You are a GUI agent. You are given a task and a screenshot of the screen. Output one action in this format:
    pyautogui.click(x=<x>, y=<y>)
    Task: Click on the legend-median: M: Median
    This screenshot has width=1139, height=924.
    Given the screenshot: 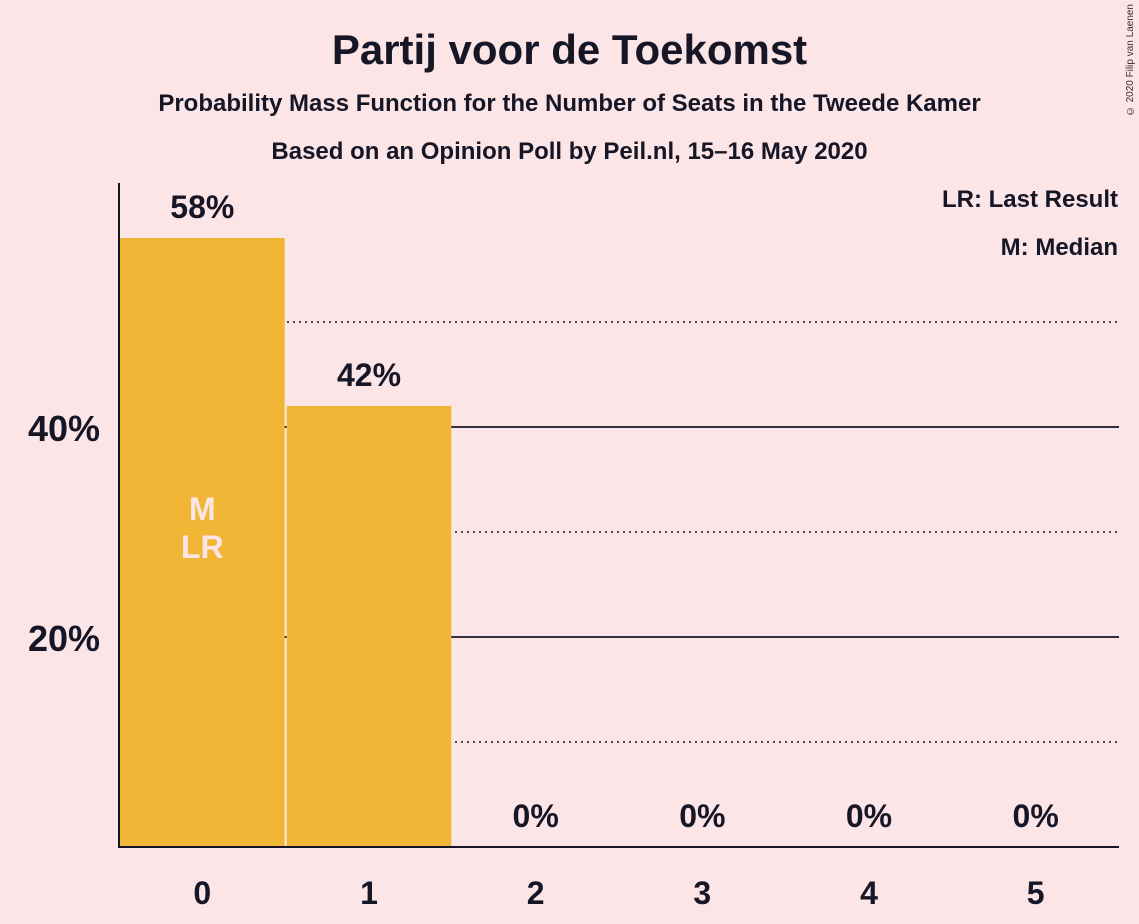 What is the action you would take?
    pyautogui.click(x=1059, y=247)
    